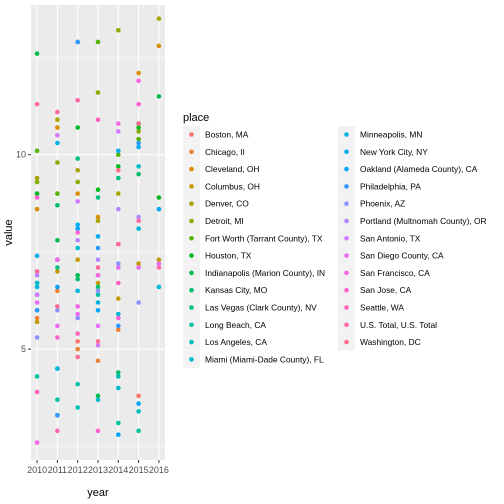  What do you see at coordinates (236, 342) in the screenshot?
I see `legend-label: Los Angeles, CA` at bounding box center [236, 342].